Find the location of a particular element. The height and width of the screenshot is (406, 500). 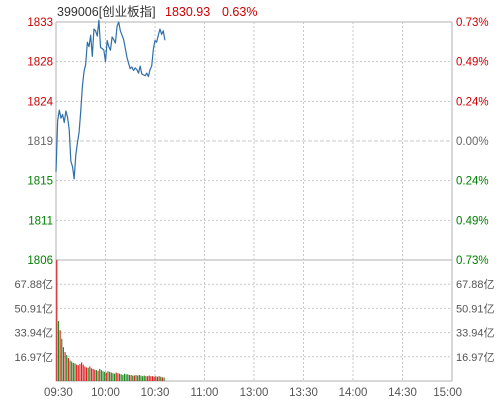

price-tick-left: 1806 is located at coordinates (40, 261).